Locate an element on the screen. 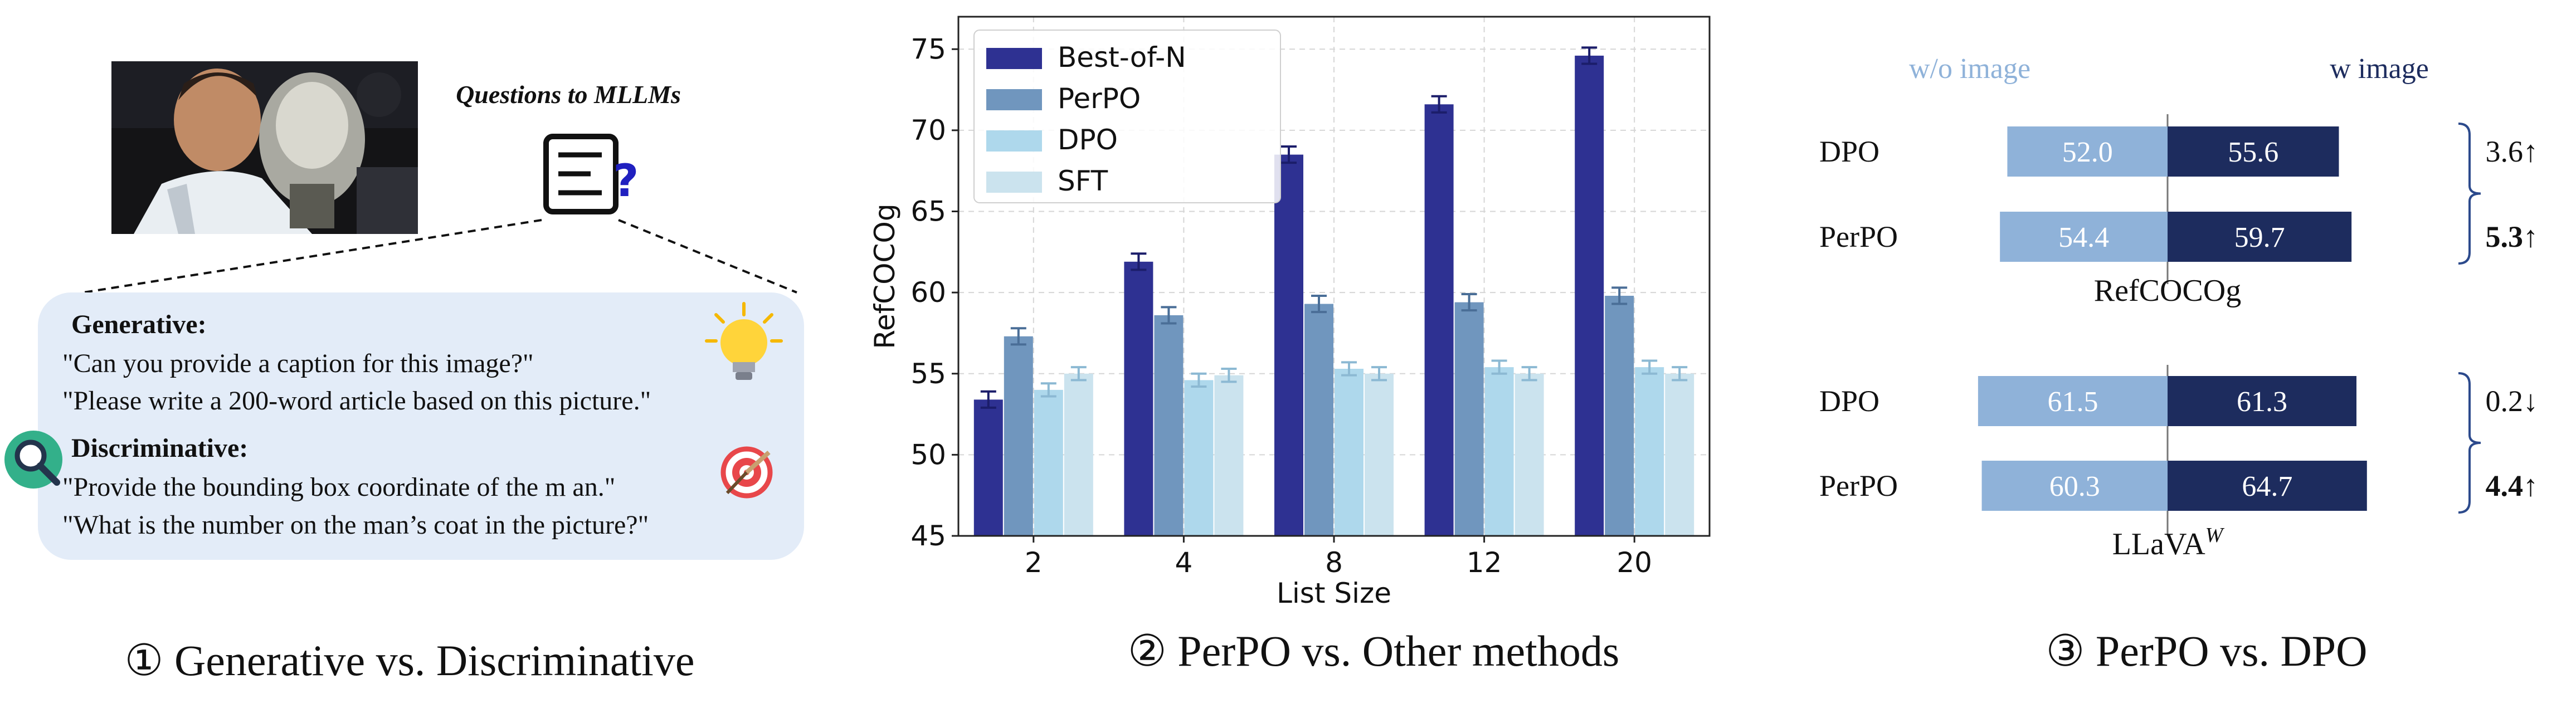 The image size is (2576, 703). y-tick-label: 55 is located at coordinates (928, 374).